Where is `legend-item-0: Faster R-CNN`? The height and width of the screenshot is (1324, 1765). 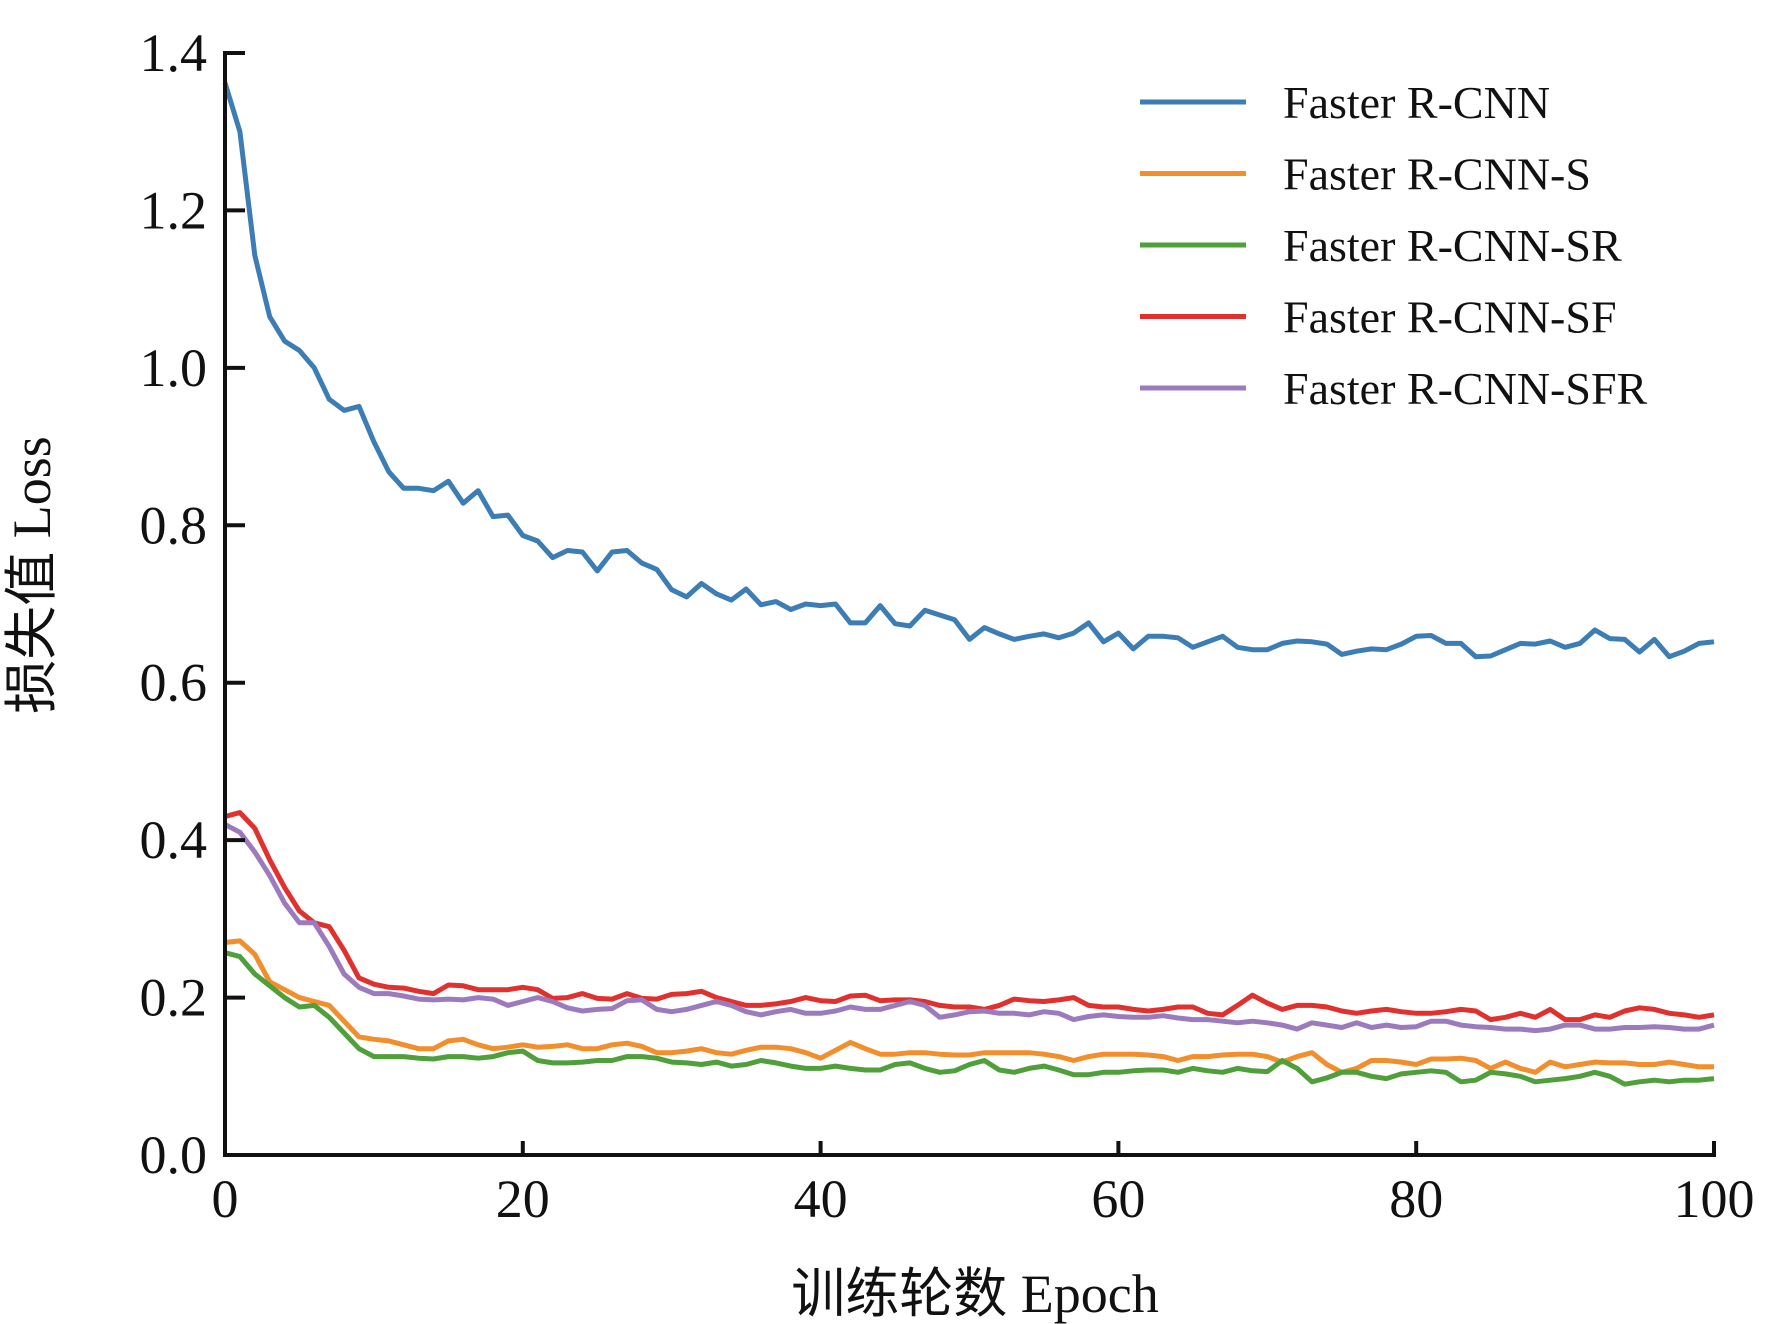
legend-item-0: Faster R-CNN is located at coordinates (1345, 102).